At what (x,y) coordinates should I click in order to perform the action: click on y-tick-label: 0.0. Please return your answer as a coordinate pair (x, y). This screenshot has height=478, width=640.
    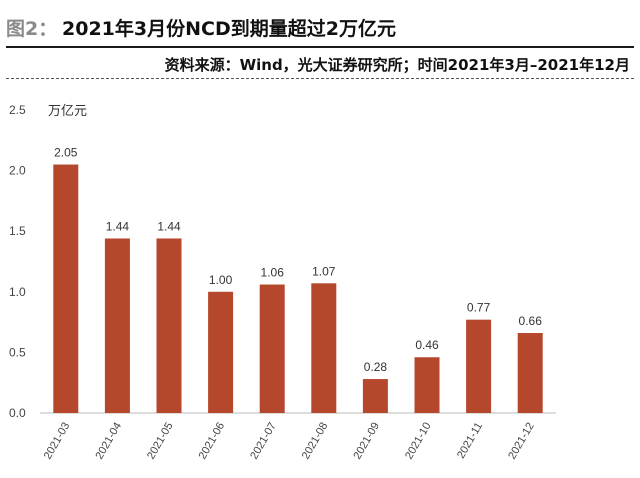
    Looking at the image, I should click on (17, 413).